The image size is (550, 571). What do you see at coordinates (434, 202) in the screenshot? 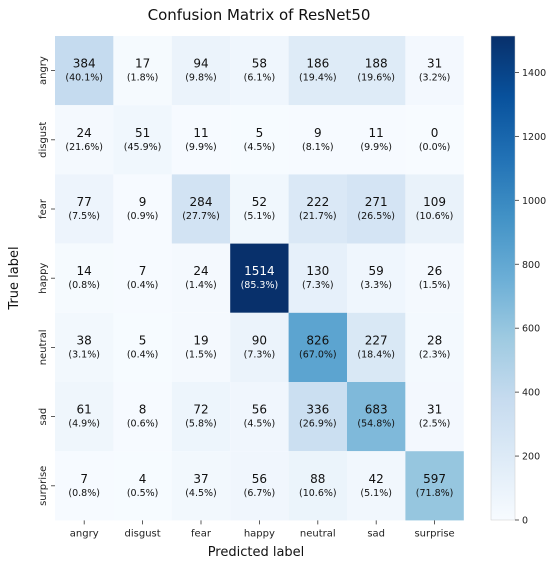
I see `cell-count-label: 109` at bounding box center [434, 202].